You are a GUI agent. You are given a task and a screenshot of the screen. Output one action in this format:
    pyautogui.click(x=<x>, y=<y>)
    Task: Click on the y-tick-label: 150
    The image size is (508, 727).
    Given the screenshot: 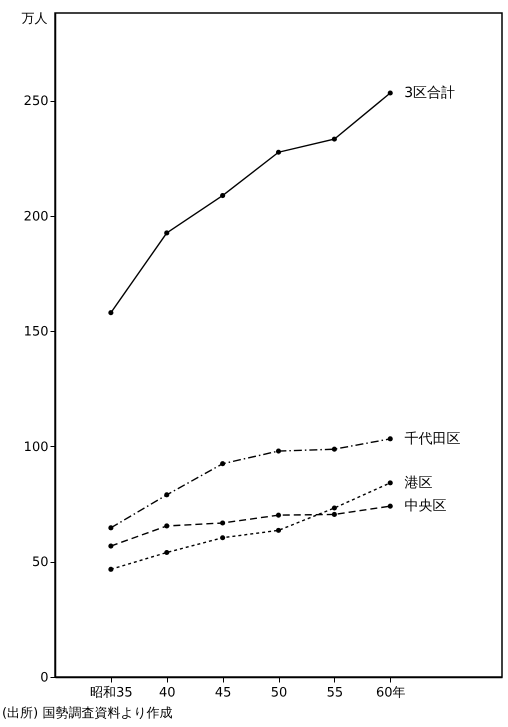 What is the action you would take?
    pyautogui.click(x=36, y=332)
    